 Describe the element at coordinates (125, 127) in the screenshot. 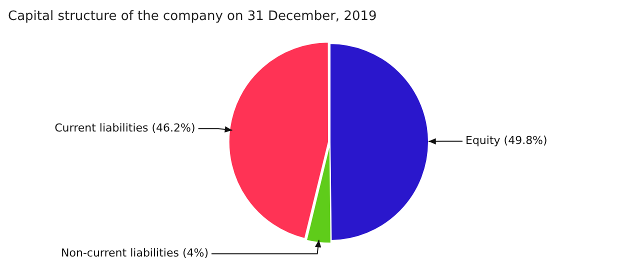

I see `slice-label: Current liabilities (46.2%)` at that location.